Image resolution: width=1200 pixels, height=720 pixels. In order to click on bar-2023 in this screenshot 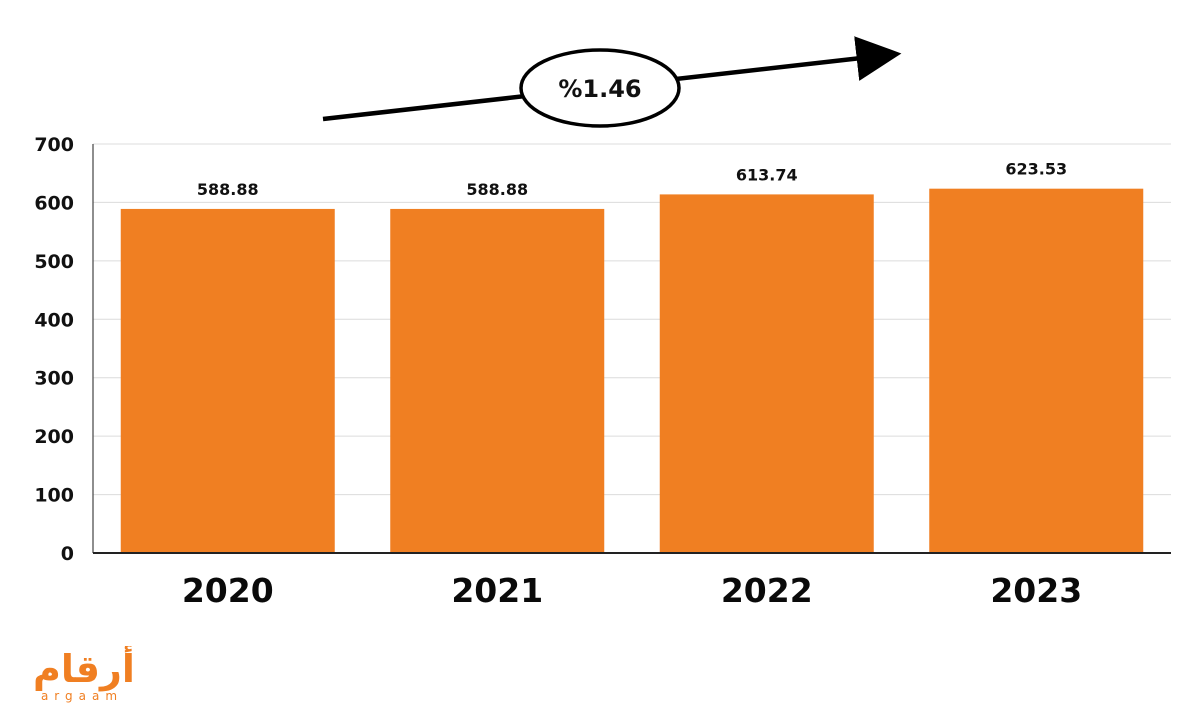, I will do `click(1036, 370)`.